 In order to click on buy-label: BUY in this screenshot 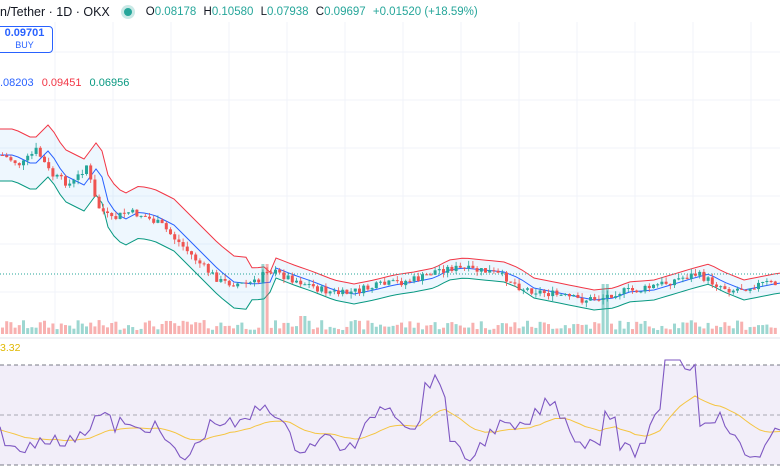, I will do `click(24, 45)`.